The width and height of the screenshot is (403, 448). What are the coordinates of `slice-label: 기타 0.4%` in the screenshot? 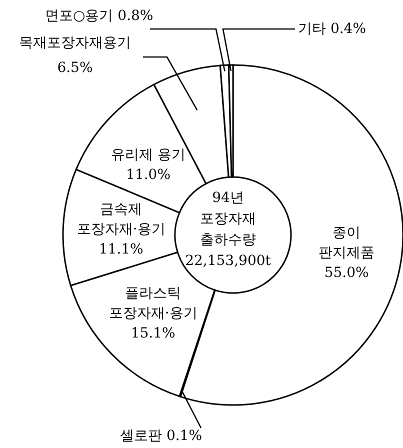 It's located at (332, 29).